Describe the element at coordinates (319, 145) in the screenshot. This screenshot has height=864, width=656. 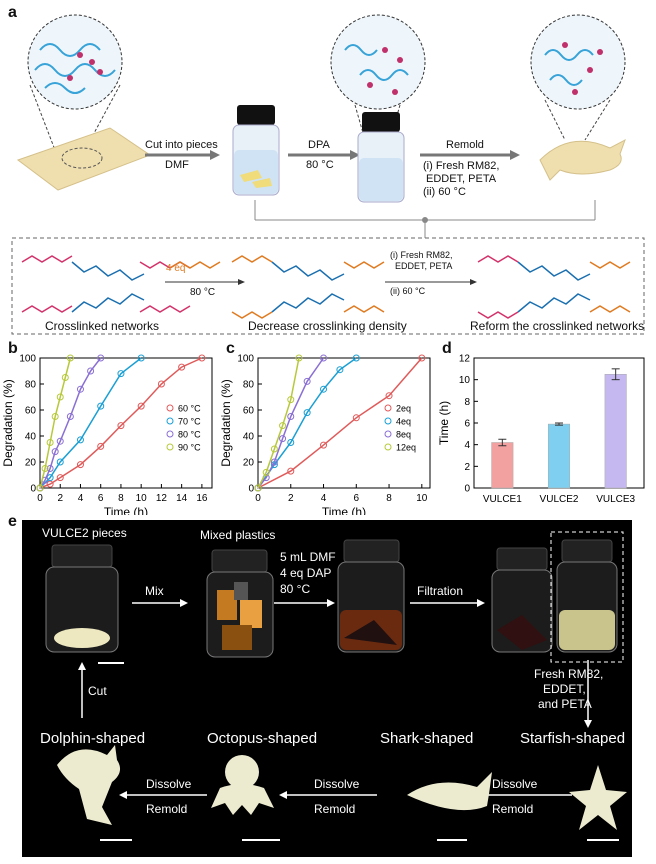
I see `step2-top: DPA` at that location.